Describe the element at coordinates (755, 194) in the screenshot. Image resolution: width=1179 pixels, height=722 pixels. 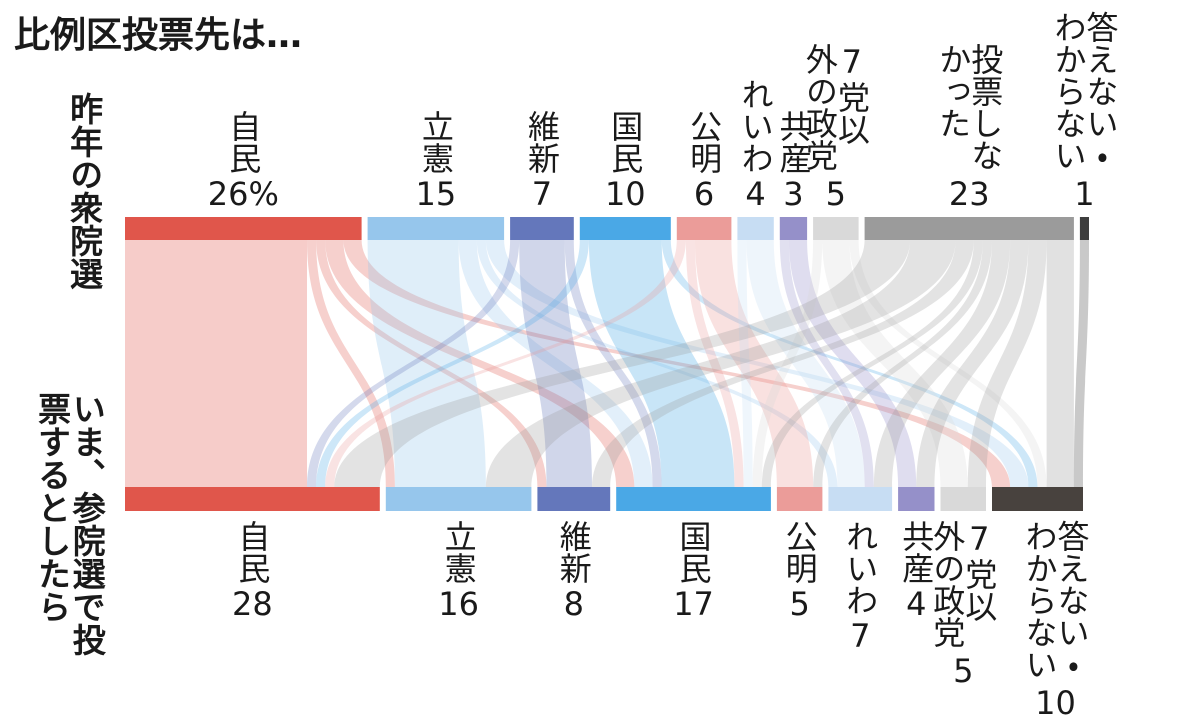
I see `source-value: 4` at that location.